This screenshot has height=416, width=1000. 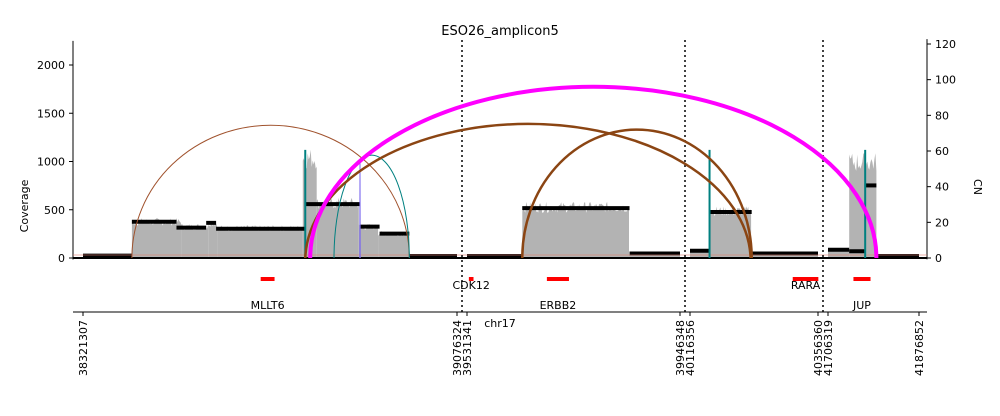 What do you see at coordinates (24, 205) in the screenshot?
I see `y-left-axis-label: Coverage` at bounding box center [24, 205].